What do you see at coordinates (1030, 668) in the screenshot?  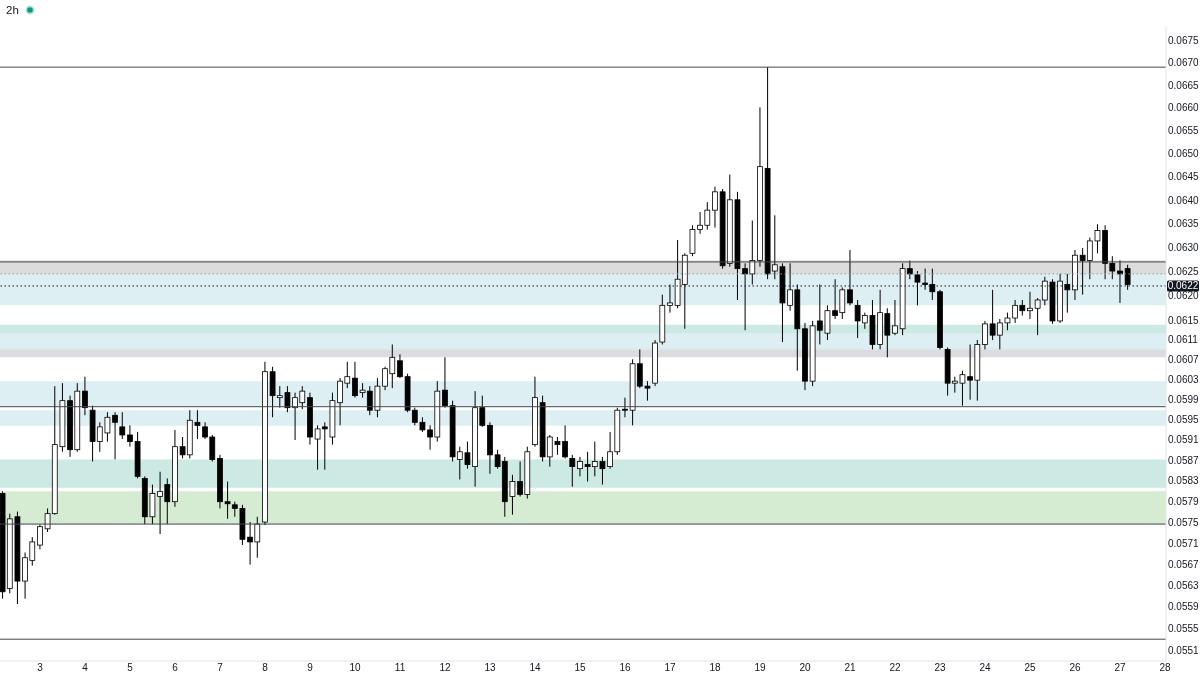 I see `x-tick-label: 25` at bounding box center [1030, 668].